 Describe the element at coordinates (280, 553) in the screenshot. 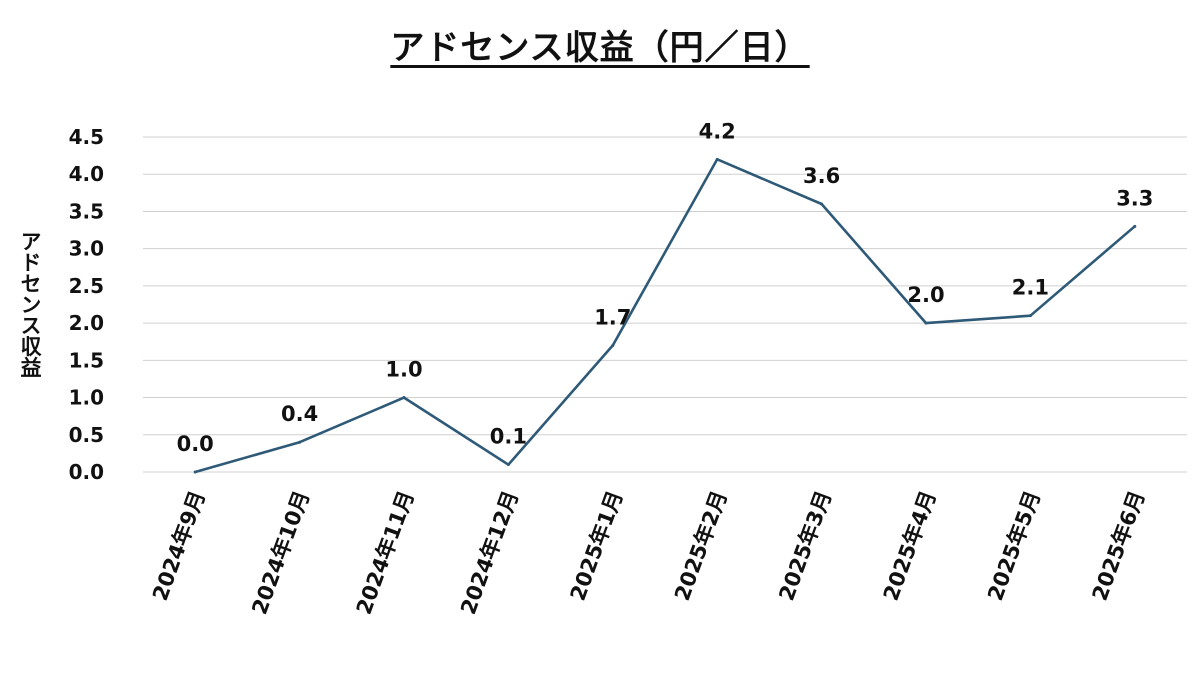

I see `x-category-label: 2024年10月` at that location.